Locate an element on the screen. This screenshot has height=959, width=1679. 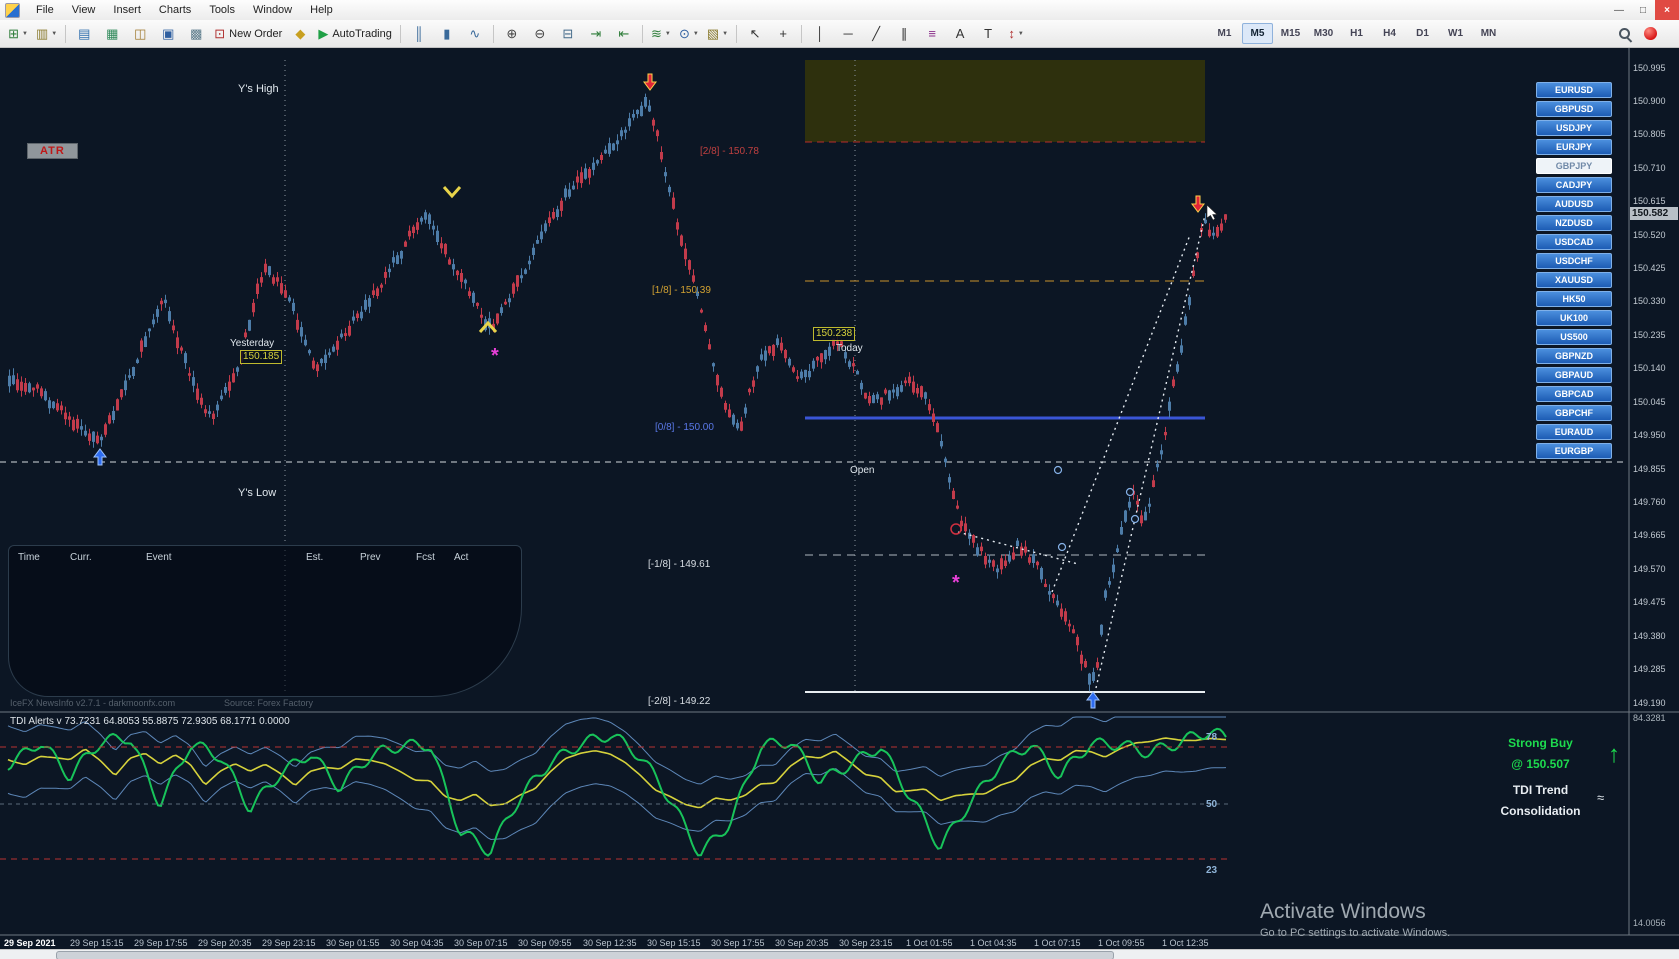
yesterday-close-price-tag: 150.185 is located at coordinates (261, 357).